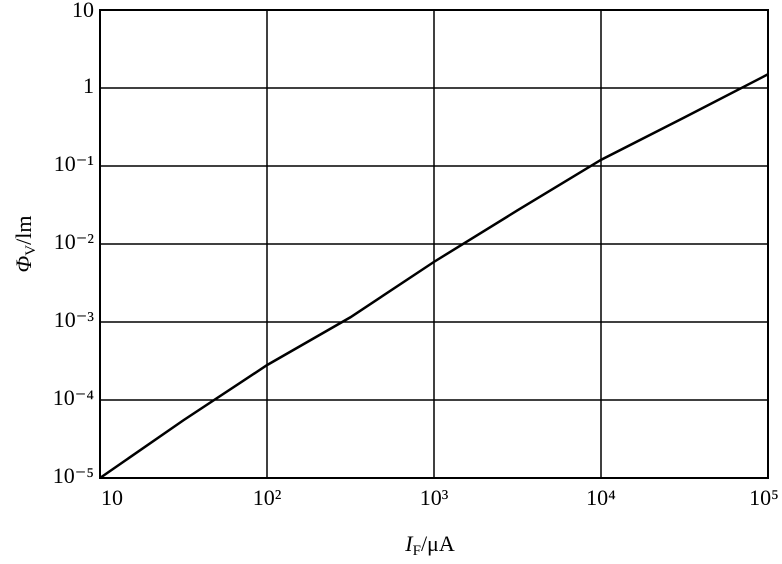 The image size is (782, 564). I want to click on y-axis-label: ΦV/lm, so click(25, 244).